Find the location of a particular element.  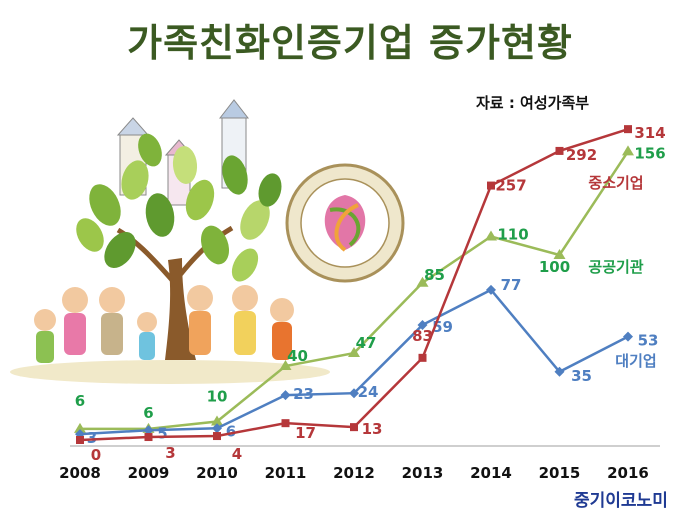

data-label: 110 is located at coordinates (512, 235).